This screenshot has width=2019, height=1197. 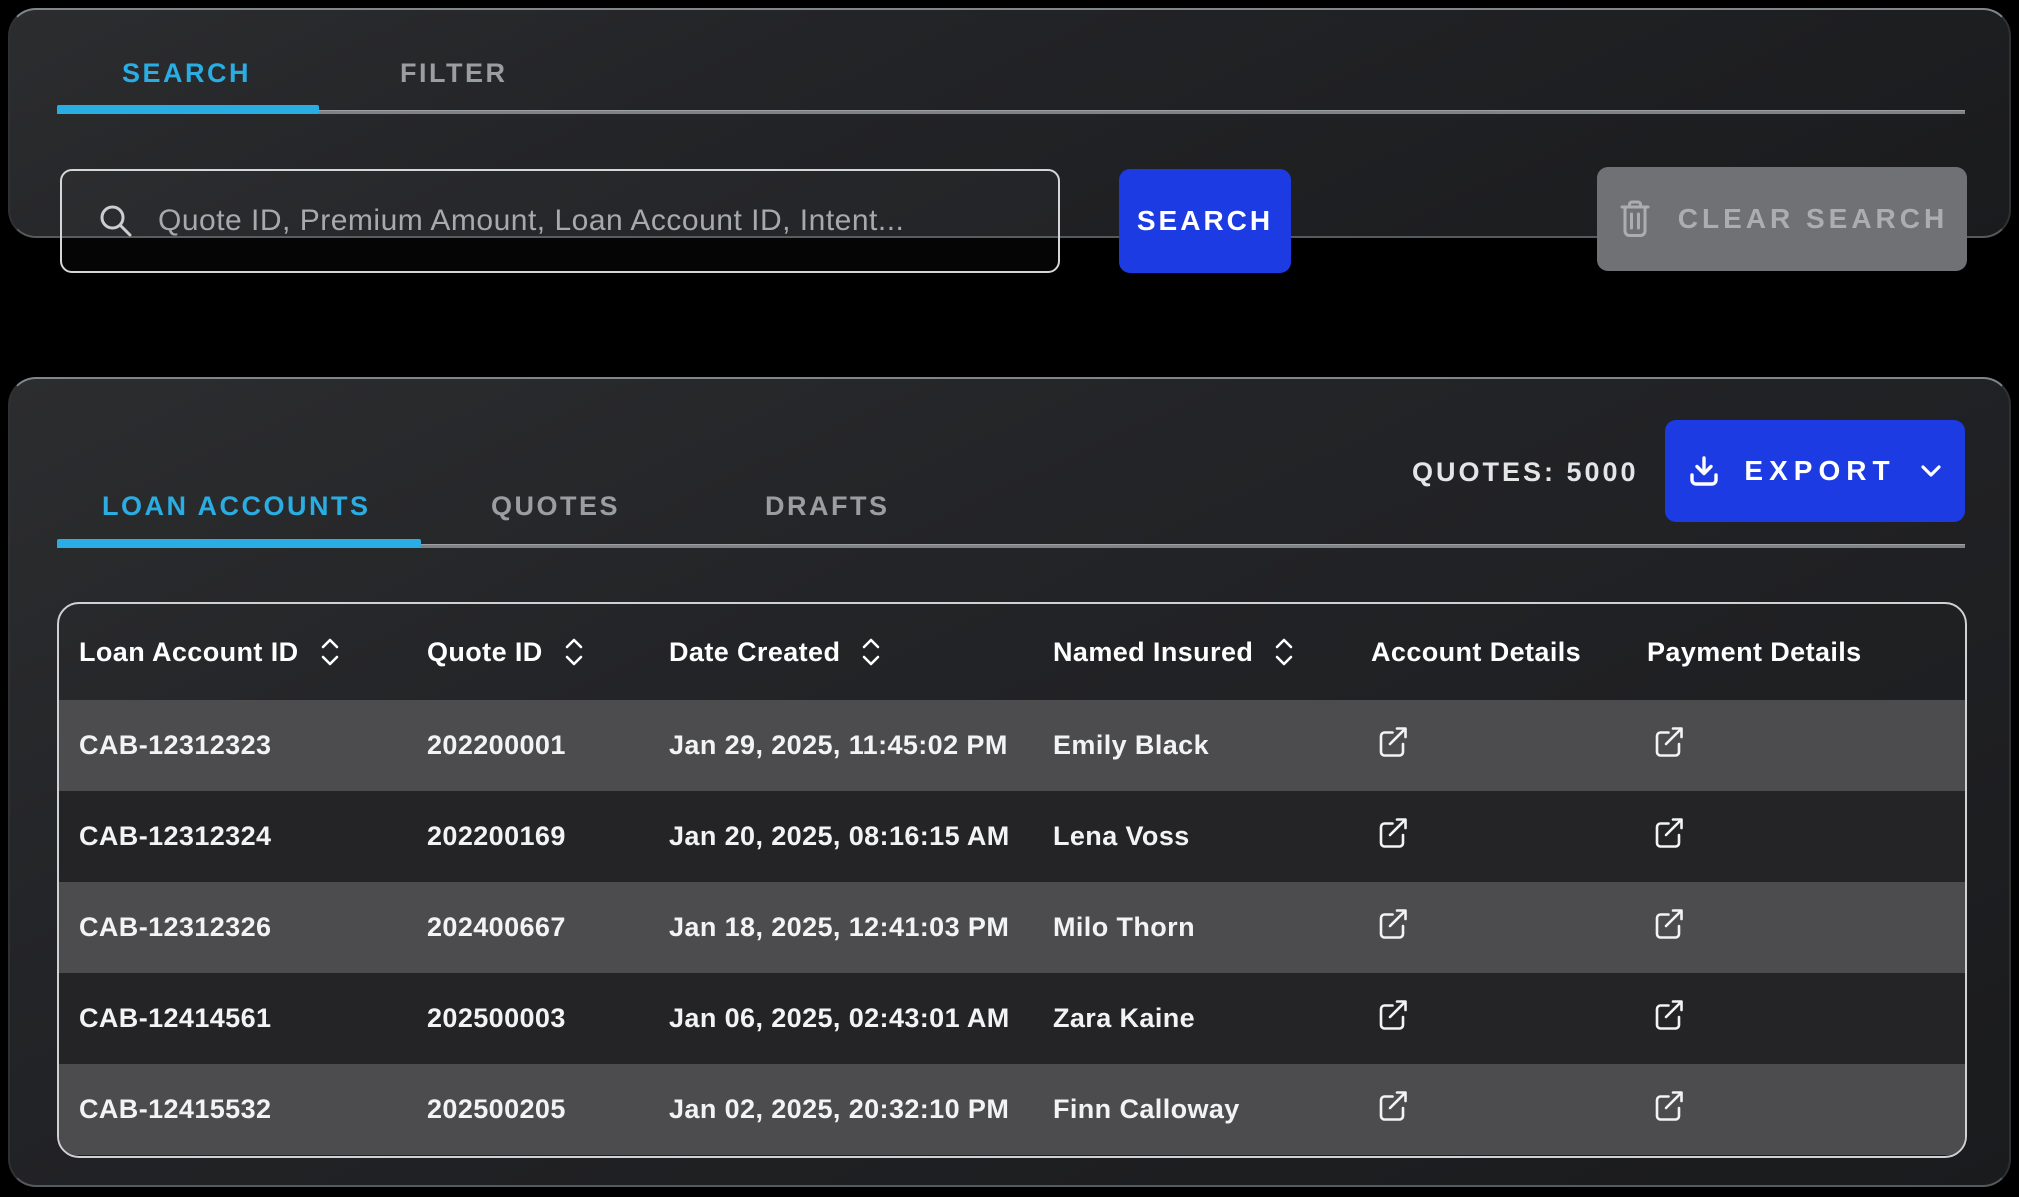 What do you see at coordinates (1525, 472) in the screenshot?
I see `quotes-count-label: QUOTES: 5000` at bounding box center [1525, 472].